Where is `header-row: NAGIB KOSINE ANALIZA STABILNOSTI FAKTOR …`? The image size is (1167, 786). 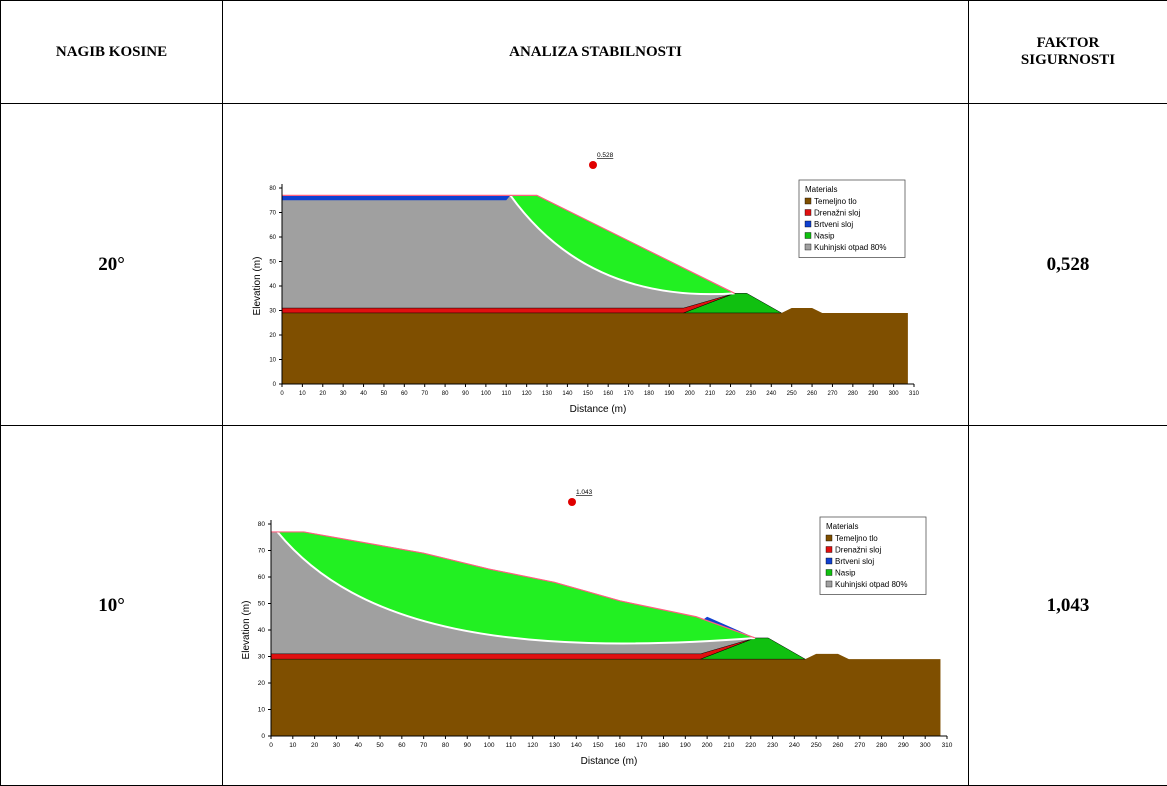 header-row: NAGIB KOSINE ANALIZA STABILNOSTI FAKTOR … is located at coordinates (584, 52).